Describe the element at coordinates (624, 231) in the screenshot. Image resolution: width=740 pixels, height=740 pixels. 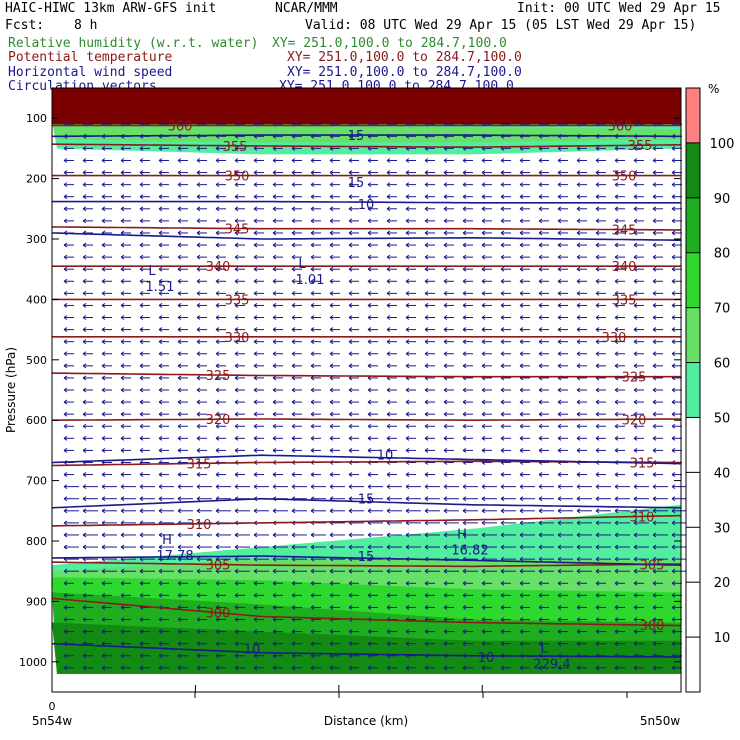
I see `theta-label-345-1: 345` at that location.